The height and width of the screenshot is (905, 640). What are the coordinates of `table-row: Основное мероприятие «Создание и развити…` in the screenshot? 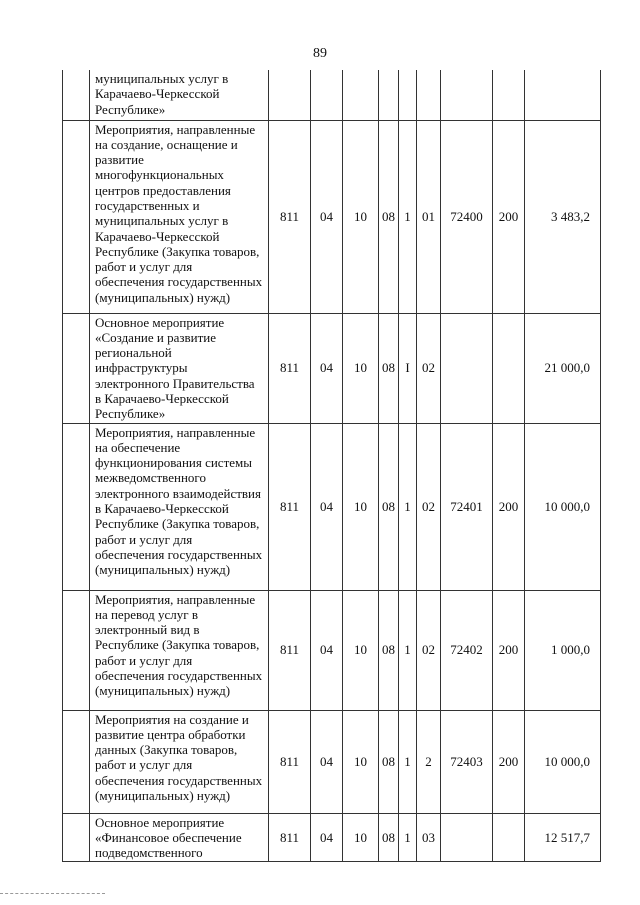 It's located at (331, 368).